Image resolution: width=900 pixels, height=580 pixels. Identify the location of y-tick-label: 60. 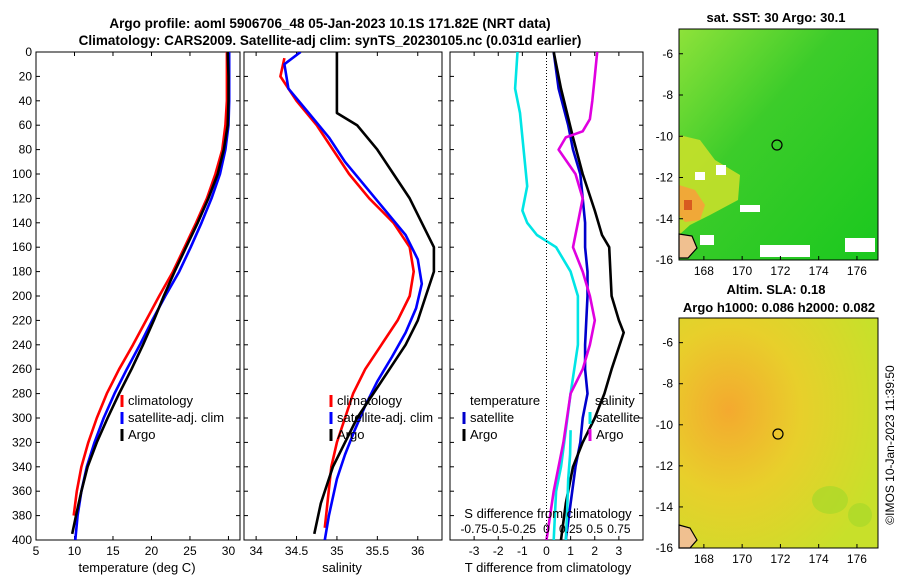
(26, 125).